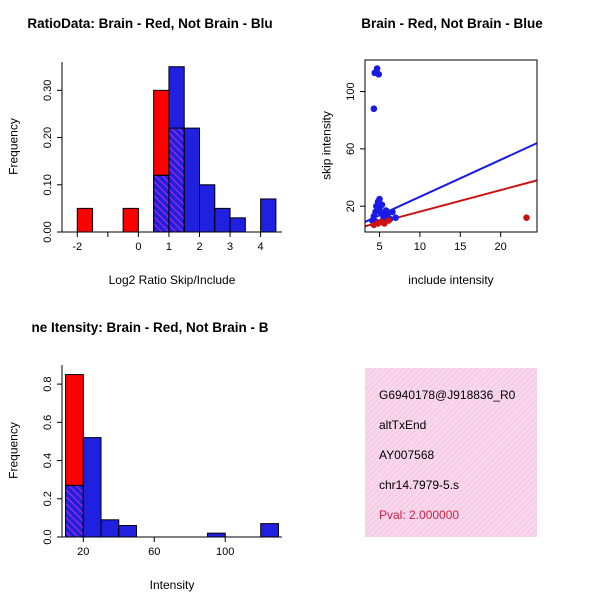  Describe the element at coordinates (48, 90) in the screenshot. I see `tick-label: 0.30` at that location.